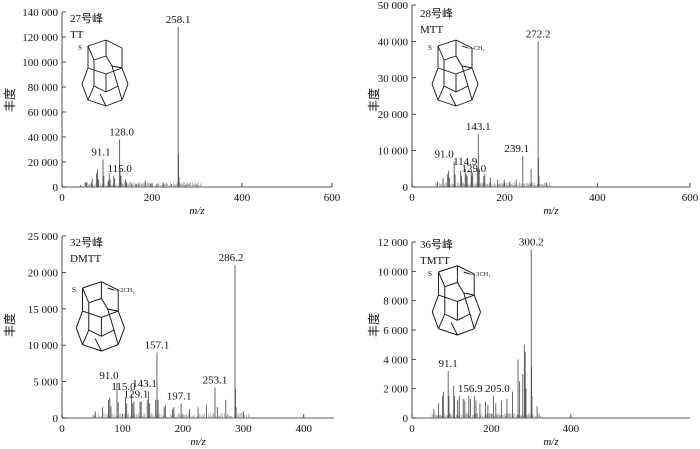 The width and height of the screenshot is (700, 449). Describe the element at coordinates (85, 259) in the screenshot. I see `compound-label: DMTT` at that location.